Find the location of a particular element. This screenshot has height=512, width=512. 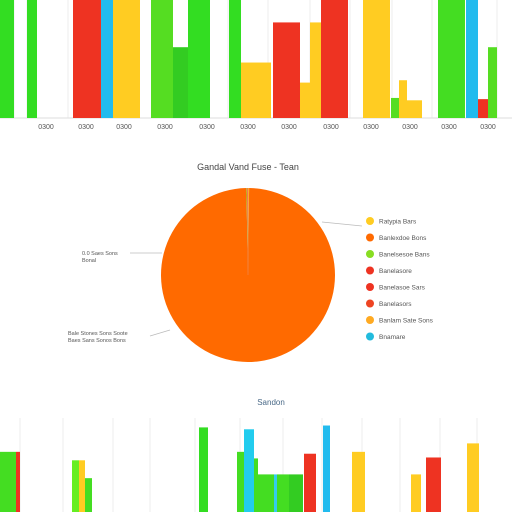

pie-chart-title: Gandal Vand Fuse - Tean is located at coordinates (248, 167).